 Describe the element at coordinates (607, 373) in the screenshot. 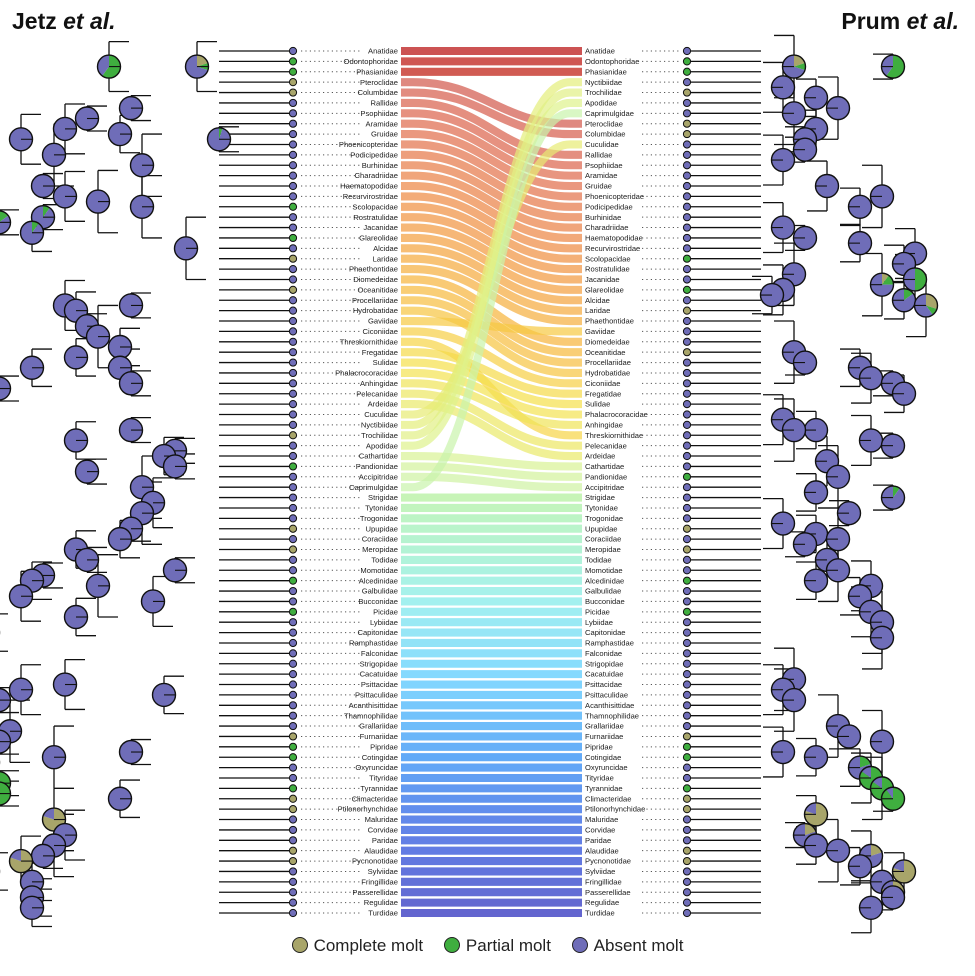

I see `right-label-hydrobatidae: Hydrobatidae` at that location.